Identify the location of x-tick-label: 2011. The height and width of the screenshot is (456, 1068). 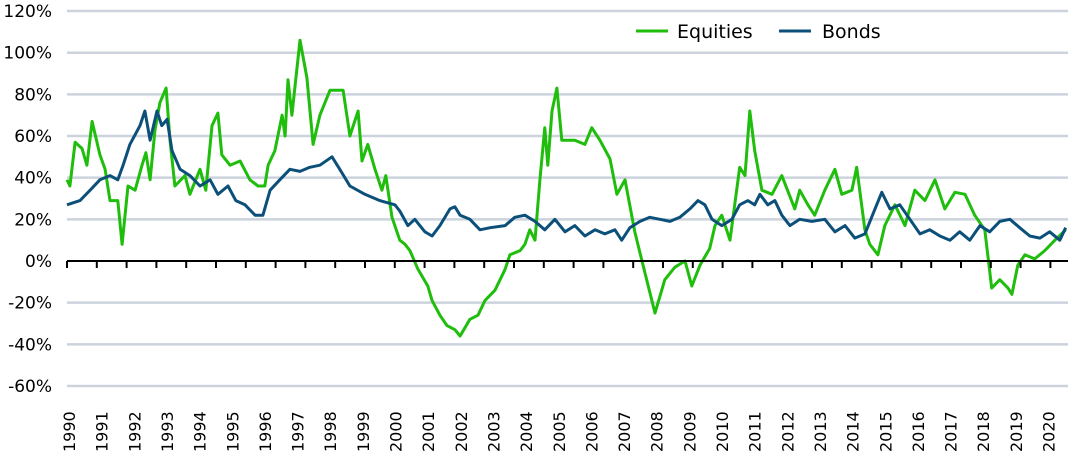
(755, 431).